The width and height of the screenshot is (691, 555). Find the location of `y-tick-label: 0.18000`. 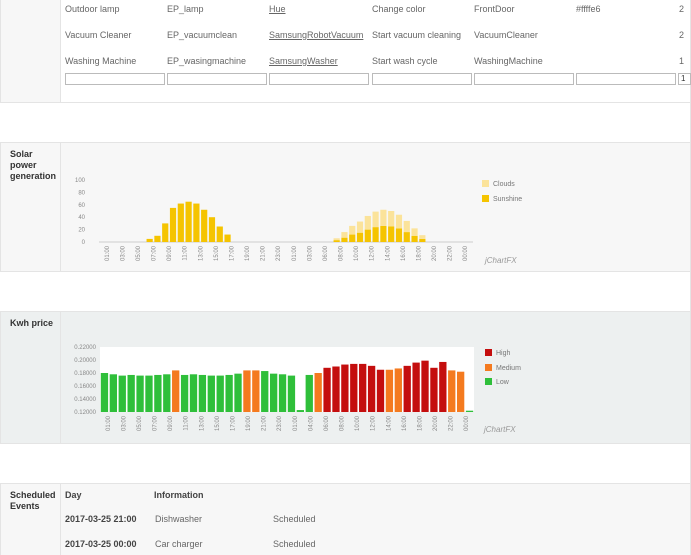

y-tick-label: 0.18000 is located at coordinates (85, 374).